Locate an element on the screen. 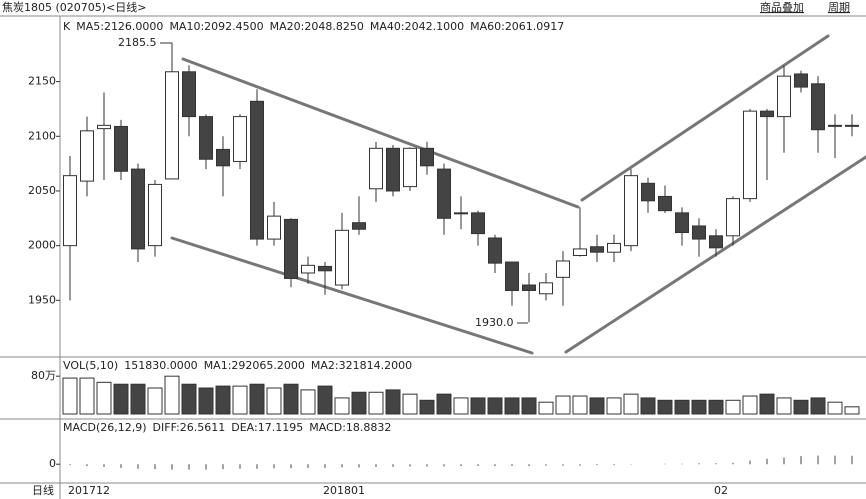 The height and width of the screenshot is (499, 866). legend-entry: DIFF:26.5611 is located at coordinates (189, 427).